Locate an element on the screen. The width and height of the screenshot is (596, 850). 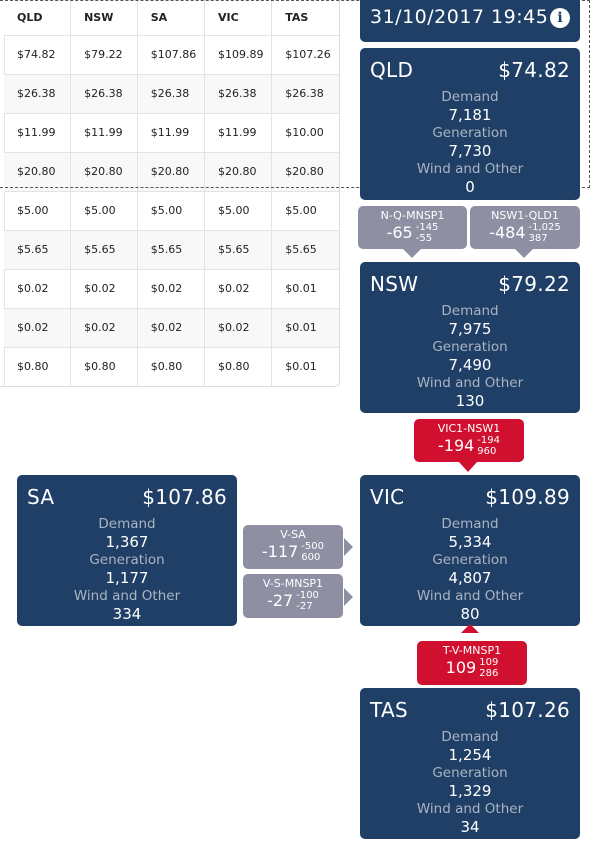
interconnector-limit-bottom: 600 is located at coordinates (311, 557).